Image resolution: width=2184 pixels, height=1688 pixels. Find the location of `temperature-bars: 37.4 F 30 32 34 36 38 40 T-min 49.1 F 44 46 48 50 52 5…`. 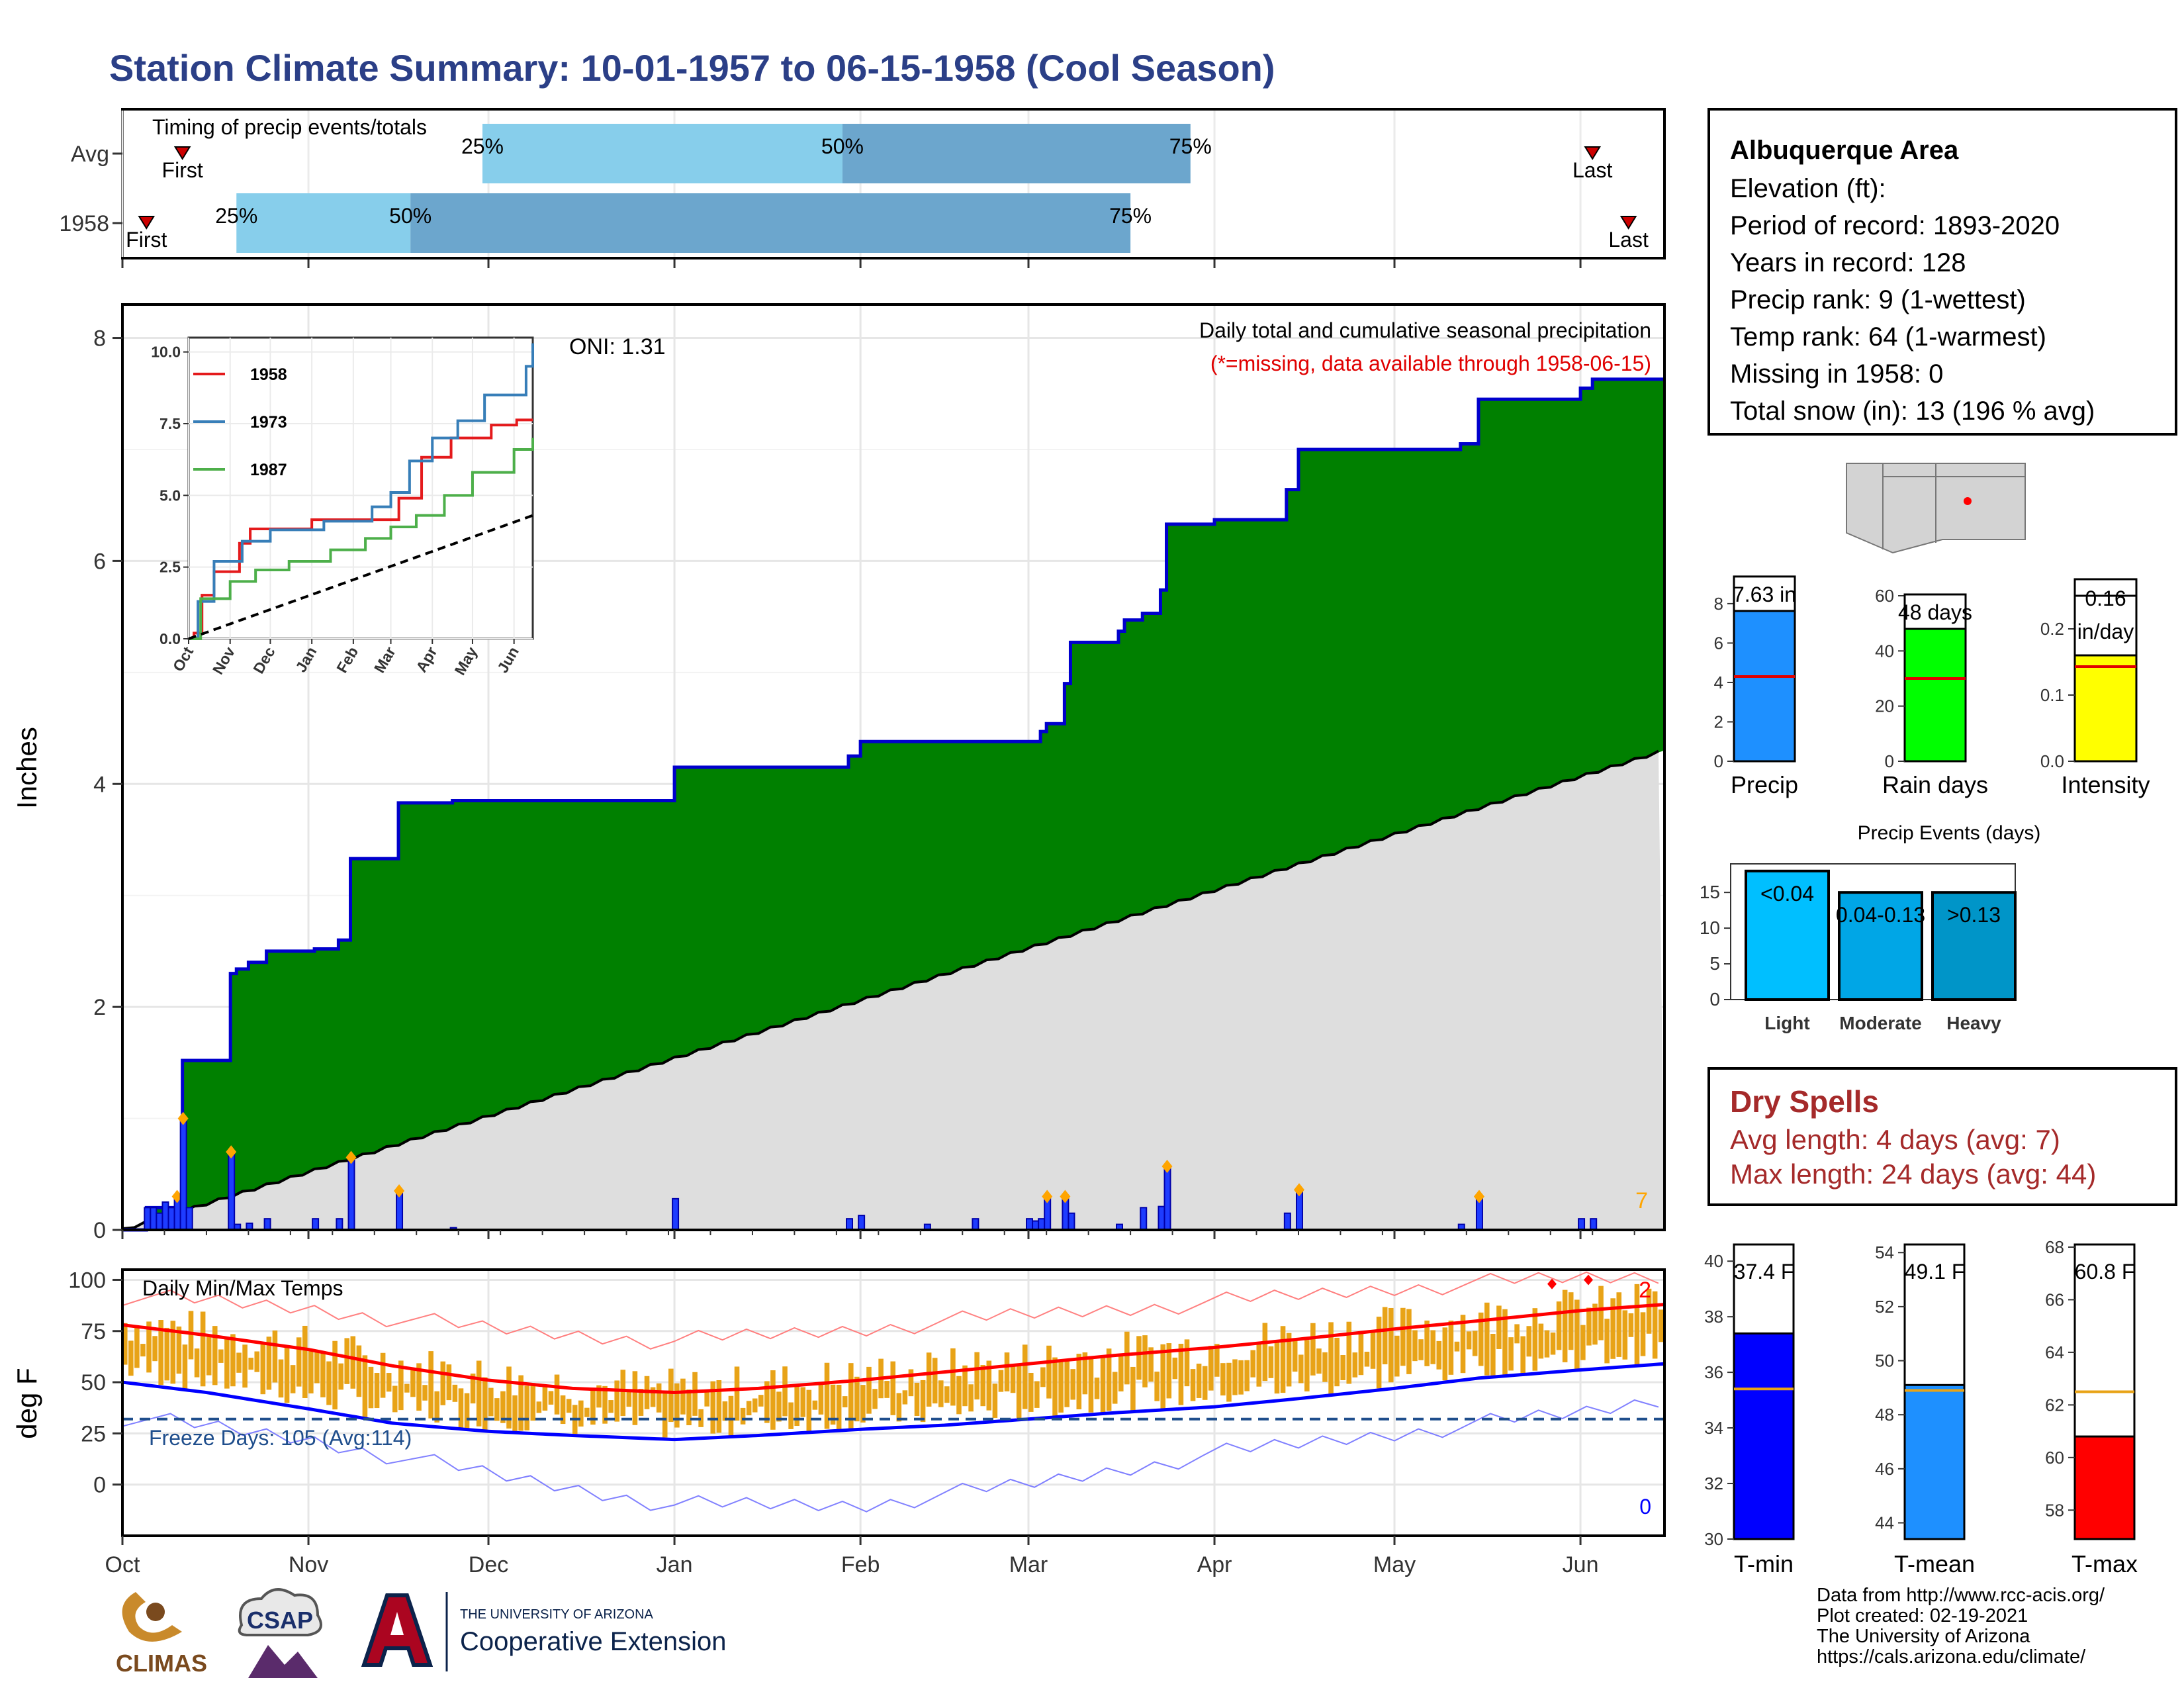

temperature-bars: 37.4 F 30 32 34 36 38 40 T-min 49.1 F 44 46 48 50 52 5… is located at coordinates (1921, 1407).